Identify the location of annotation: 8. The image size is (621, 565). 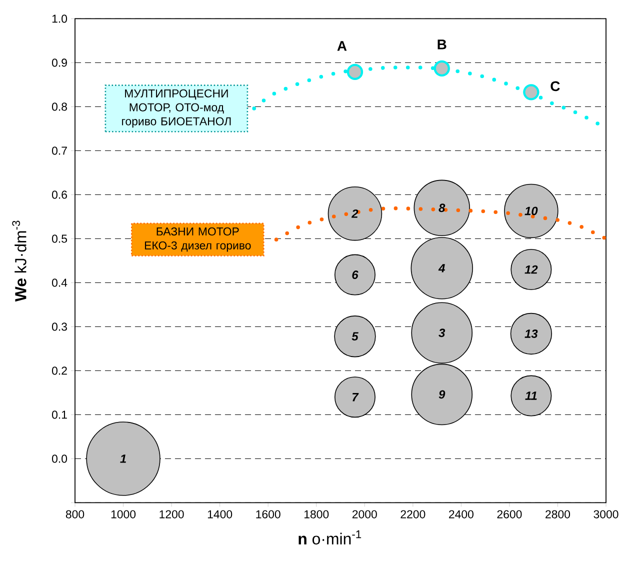
(442, 208).